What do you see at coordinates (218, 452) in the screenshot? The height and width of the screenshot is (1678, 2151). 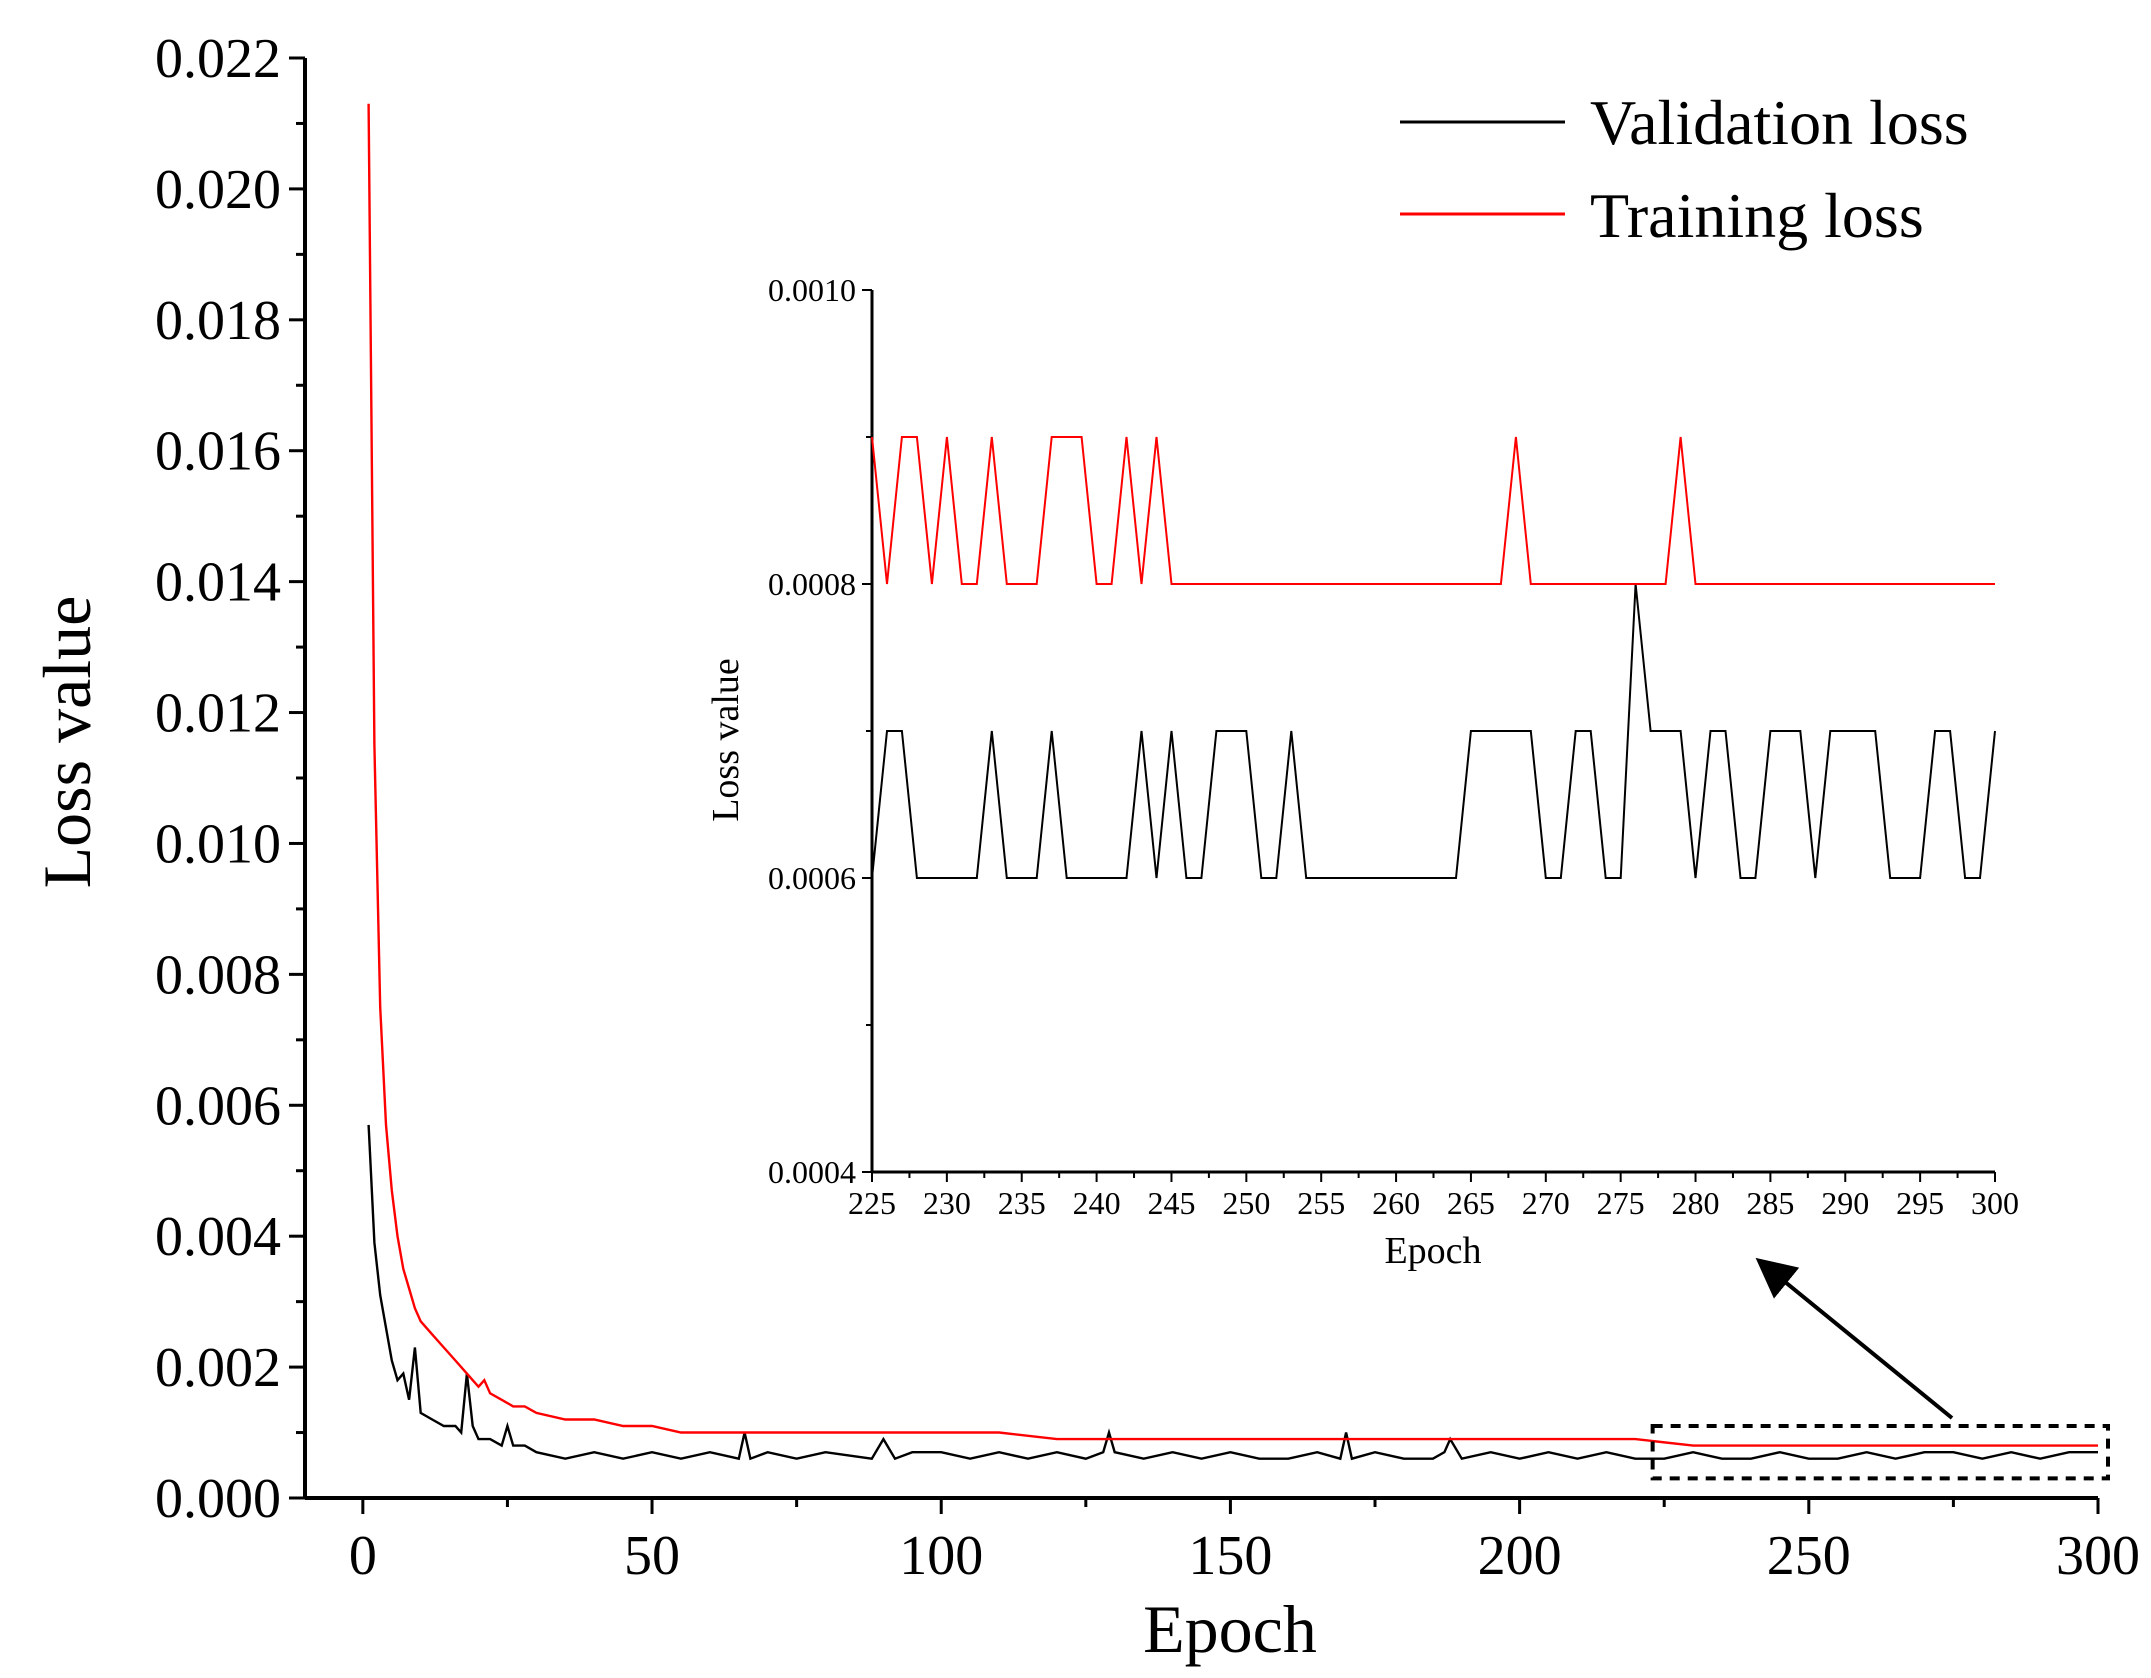 I see `main-y-tick-label: 0.016` at bounding box center [218, 452].